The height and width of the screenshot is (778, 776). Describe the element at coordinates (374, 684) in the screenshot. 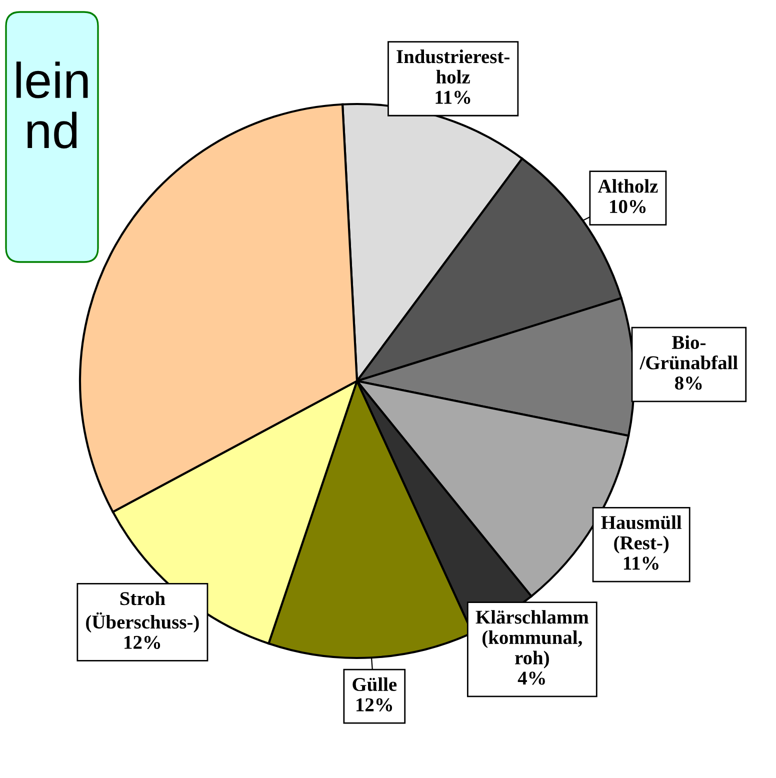

I see `slice-label: Gülle` at that location.